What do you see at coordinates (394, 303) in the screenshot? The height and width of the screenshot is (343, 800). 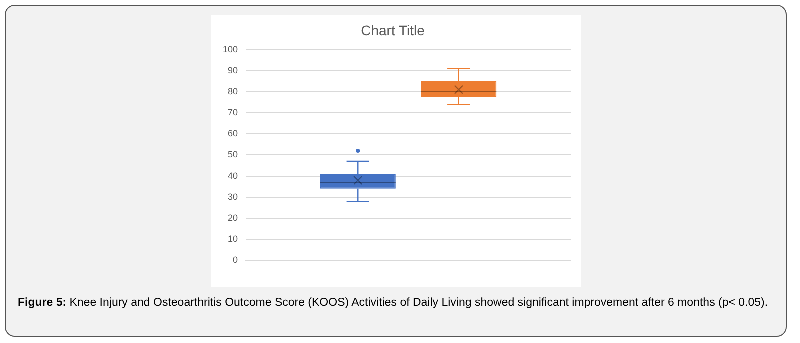 I see `caption: Figure 5: Knee Injury and Osteoarthritis Outcome Score (KOOS) Activities of Daily Living showed significant improvement after 6 months (p< 0.05).` at bounding box center [394, 303].